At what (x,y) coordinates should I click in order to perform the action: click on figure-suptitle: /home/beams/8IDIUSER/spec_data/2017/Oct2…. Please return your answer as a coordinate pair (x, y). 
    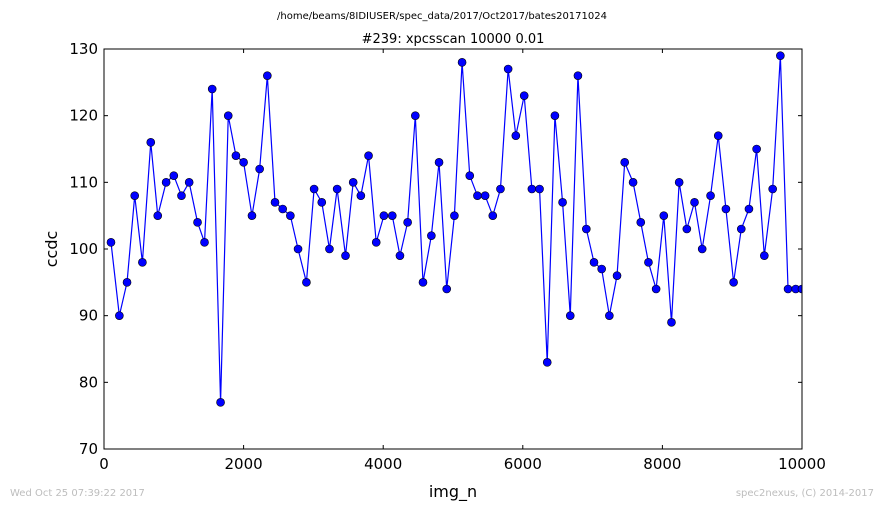
    Looking at the image, I should click on (442, 16).